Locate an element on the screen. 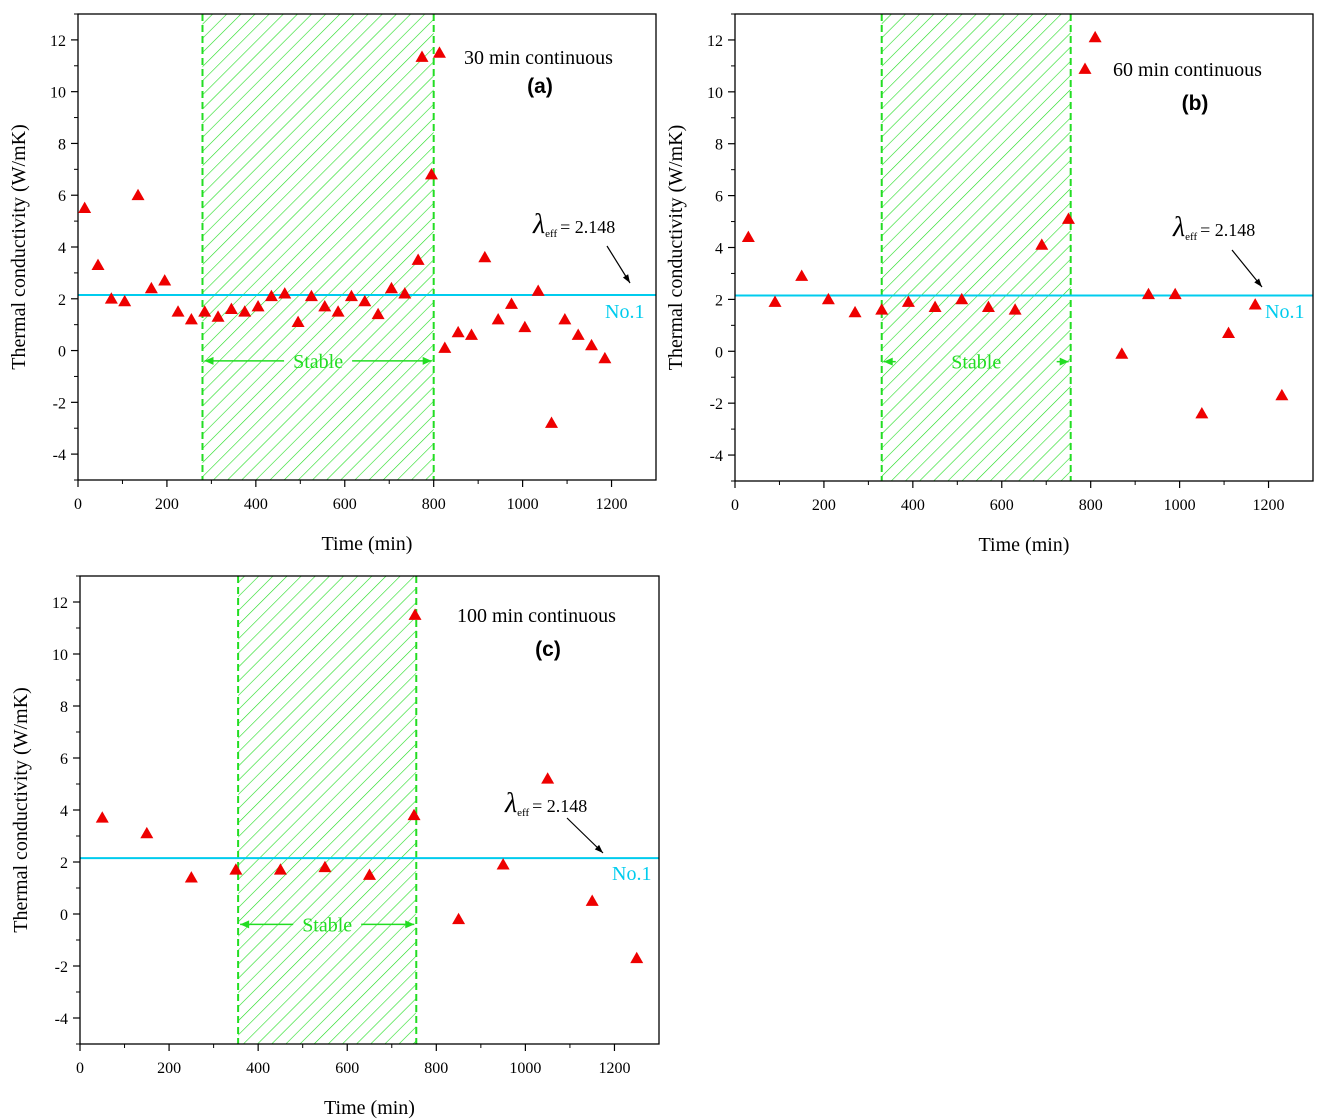 The image size is (1326, 1120). x-tick-label: 0 is located at coordinates (80, 1068).